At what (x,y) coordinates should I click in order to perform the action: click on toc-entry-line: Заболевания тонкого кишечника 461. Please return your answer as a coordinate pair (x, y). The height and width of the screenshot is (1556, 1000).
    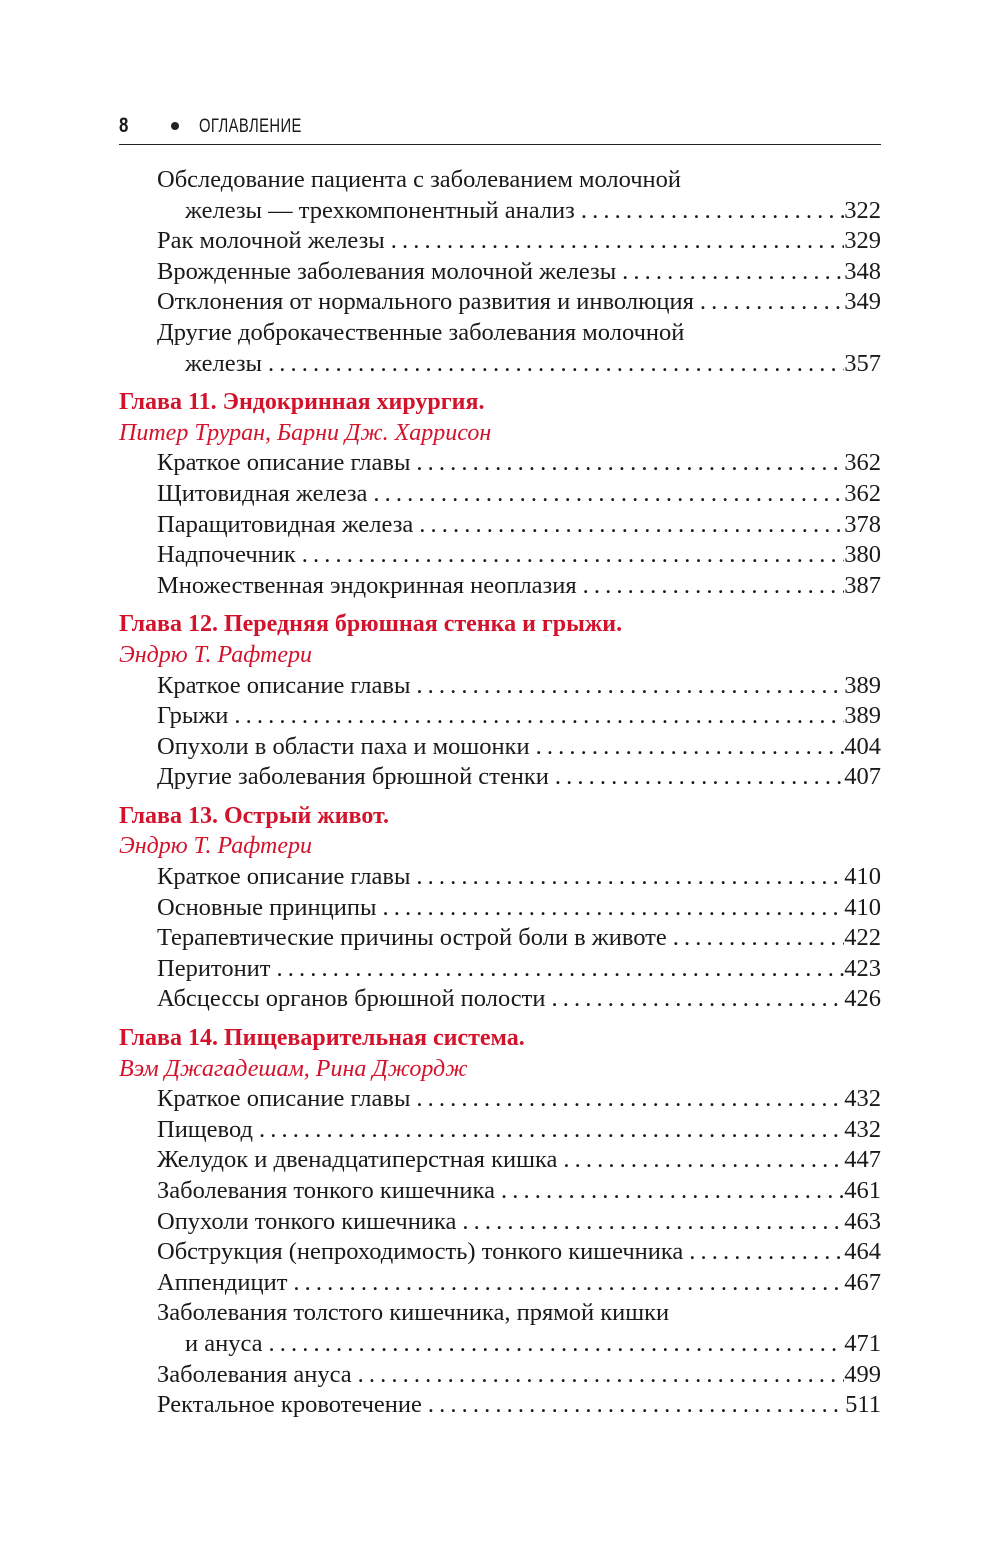
    Looking at the image, I should click on (500, 1191).